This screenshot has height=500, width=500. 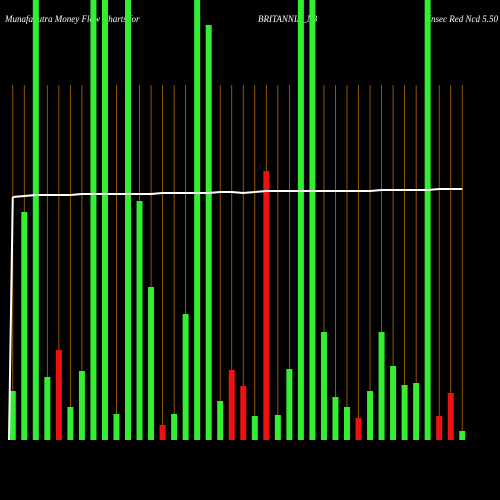 What do you see at coordinates (11, 318) in the screenshot?
I see `line-start` at bounding box center [11, 318].